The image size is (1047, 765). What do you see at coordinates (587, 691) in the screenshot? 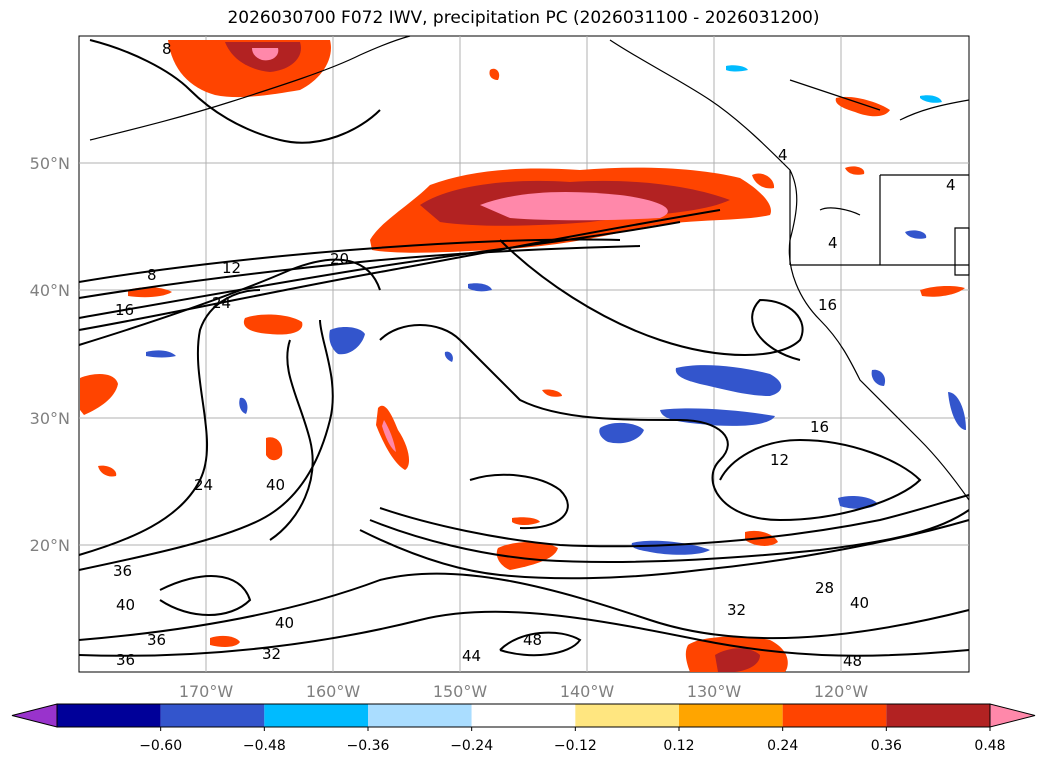
I see `lon-label: 140°W` at bounding box center [587, 691].